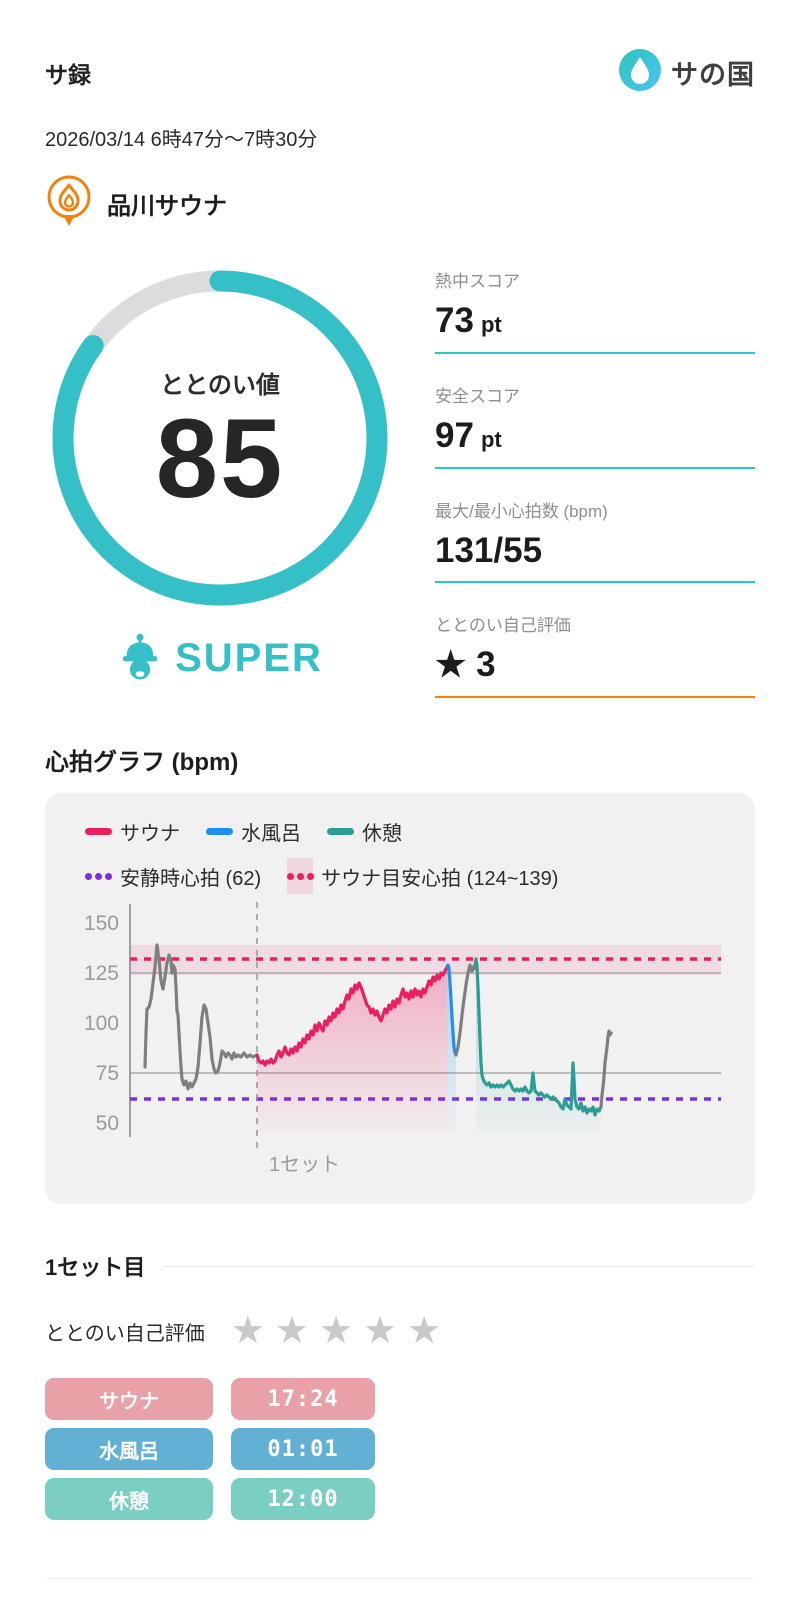 Image resolution: width=800 pixels, height=1619 pixels. I want to click on sauna-fill, so click(352, 1050).